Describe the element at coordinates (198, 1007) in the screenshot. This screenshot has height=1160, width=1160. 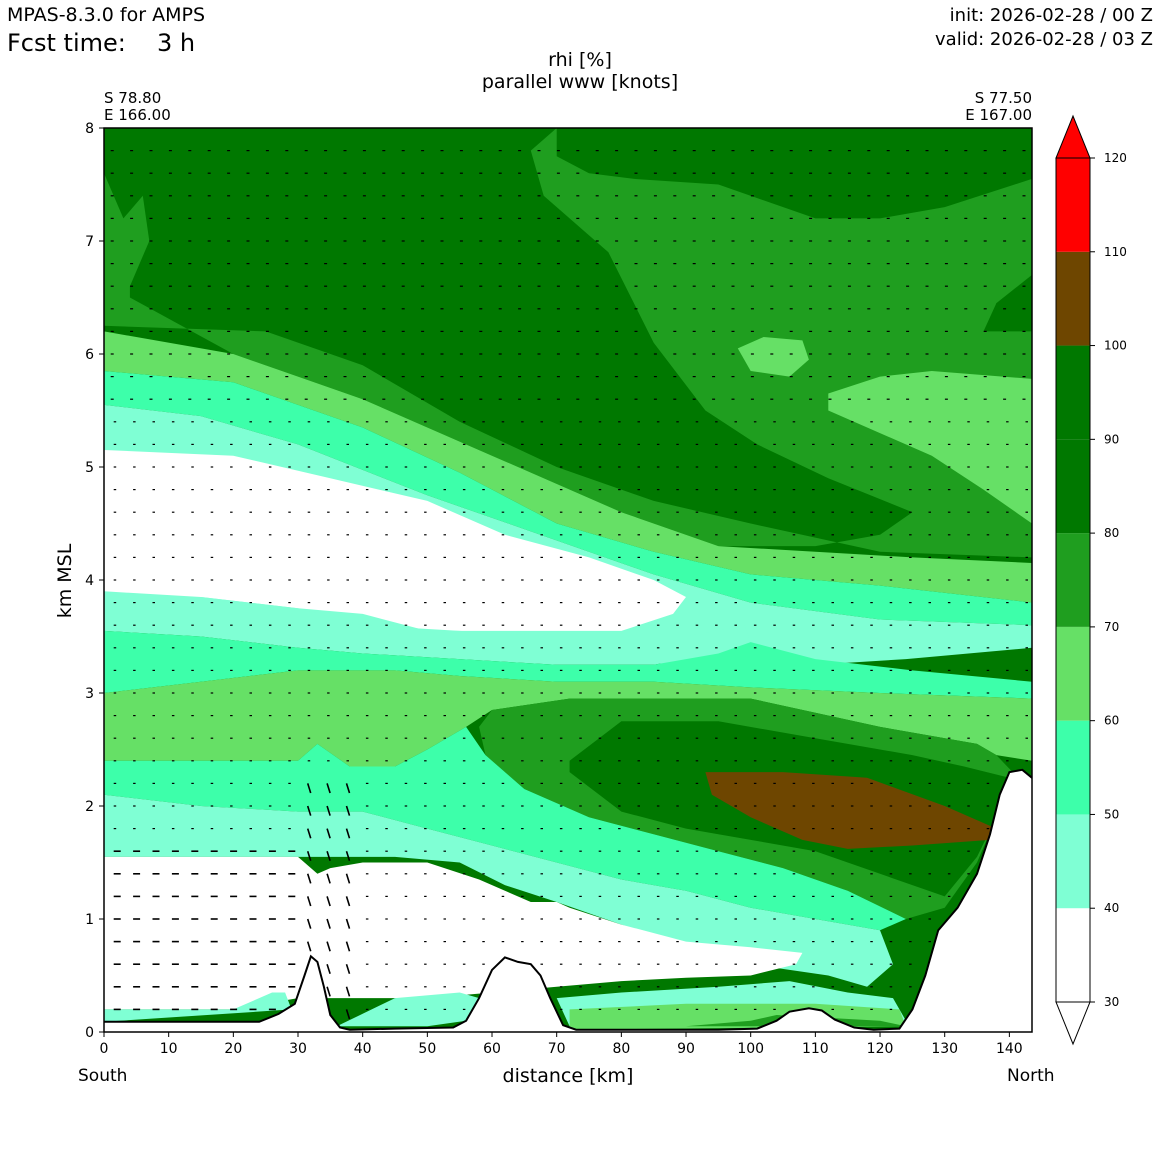
I see `rhi-fill-40-50-surface-left` at that location.